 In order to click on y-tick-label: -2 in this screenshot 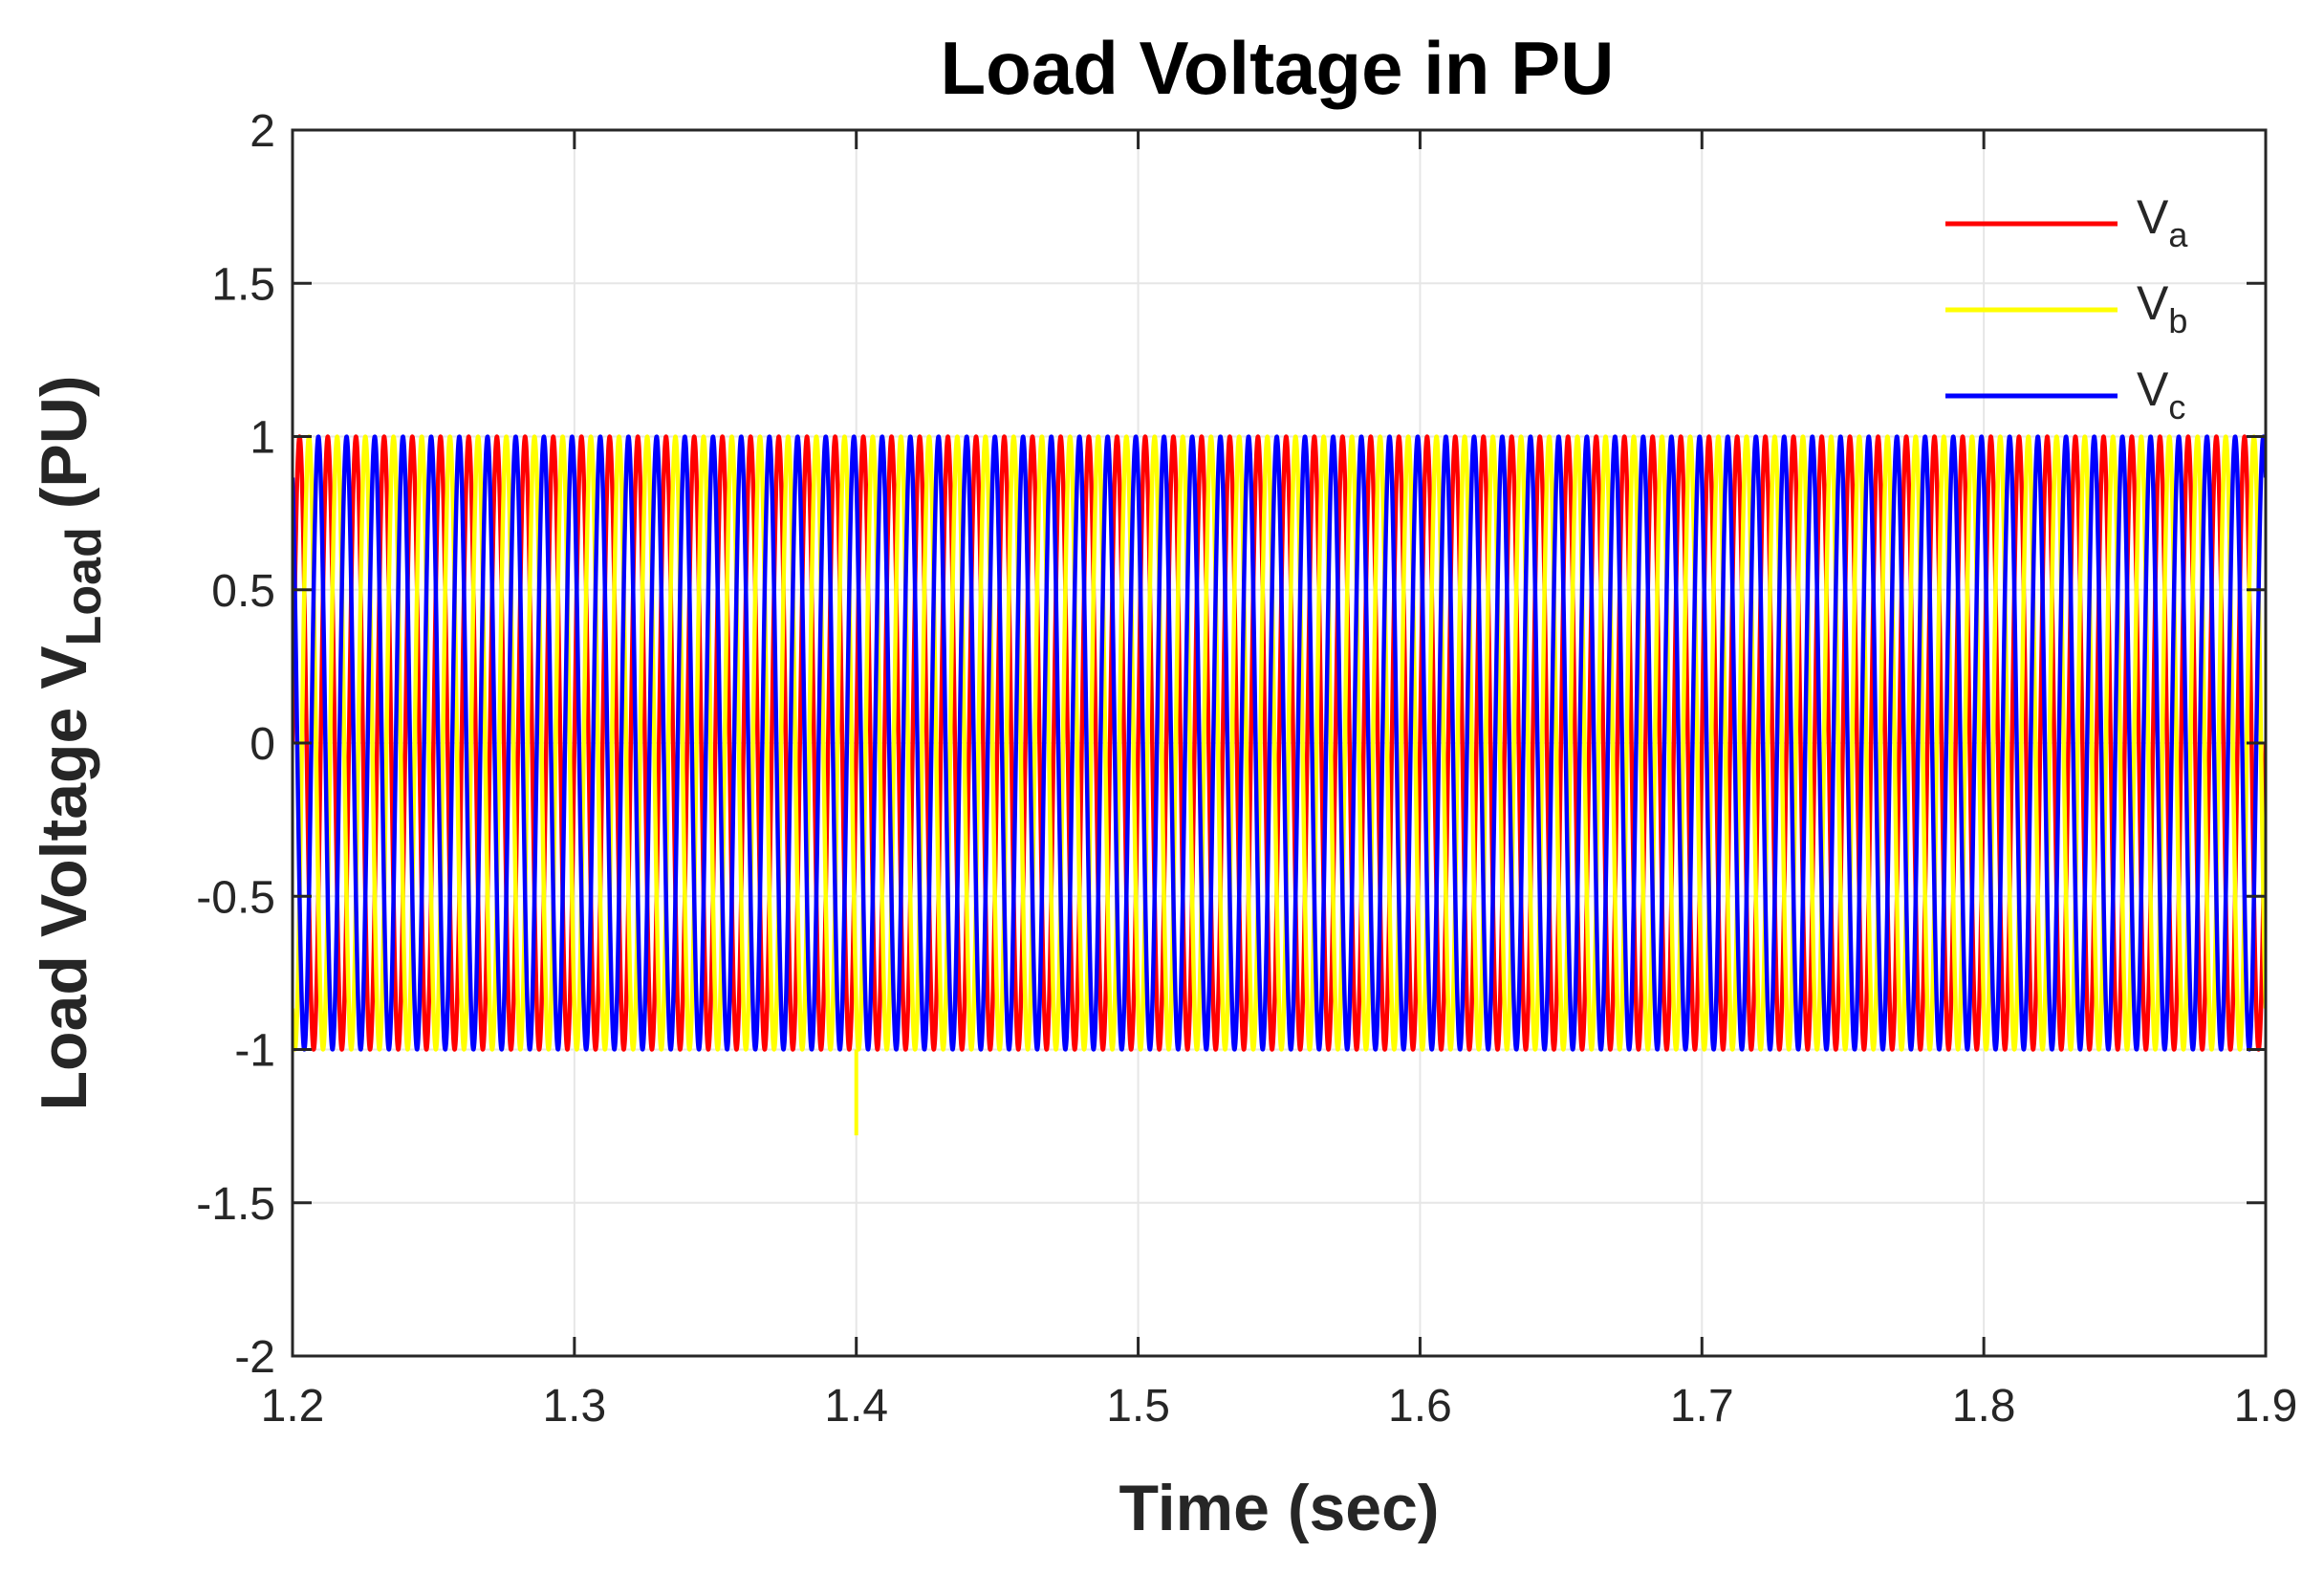, I will do `click(254, 1357)`.